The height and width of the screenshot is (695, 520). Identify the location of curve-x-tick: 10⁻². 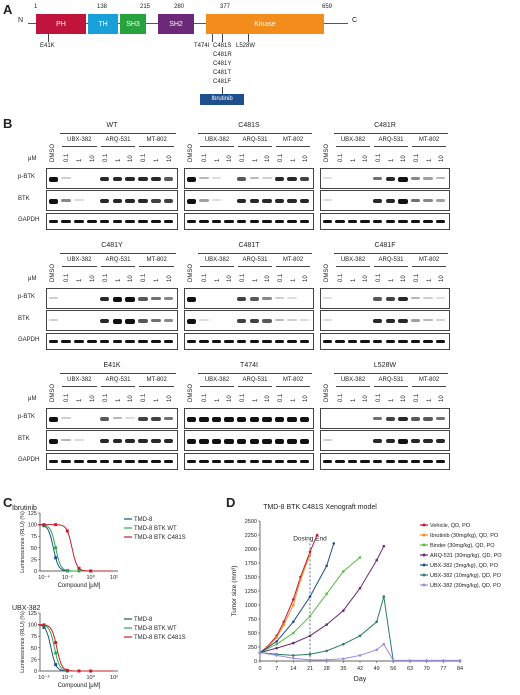
(67, 678).